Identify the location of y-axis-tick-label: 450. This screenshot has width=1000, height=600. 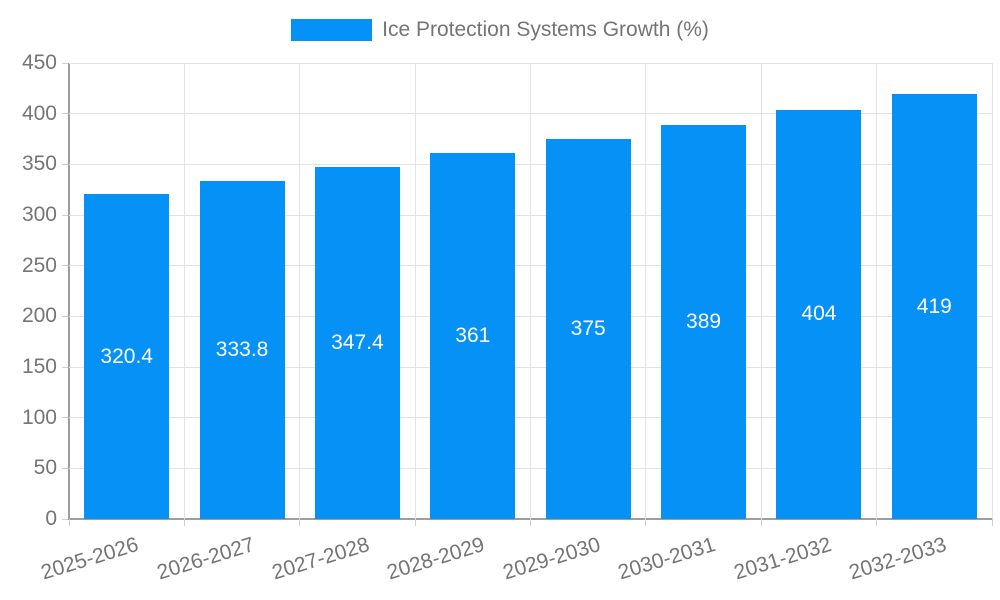
(39, 62).